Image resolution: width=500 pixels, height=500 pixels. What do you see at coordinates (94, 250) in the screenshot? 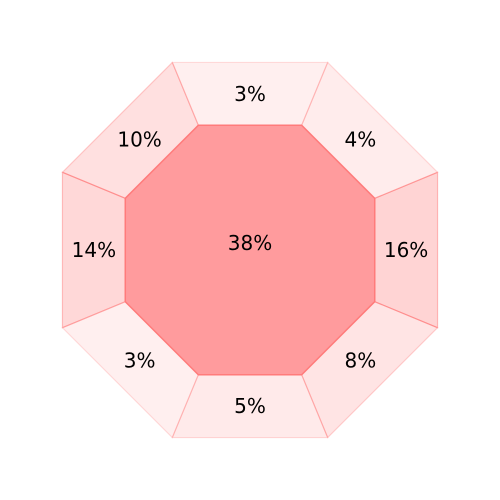
I see `segment-label-6: 14%` at bounding box center [94, 250].